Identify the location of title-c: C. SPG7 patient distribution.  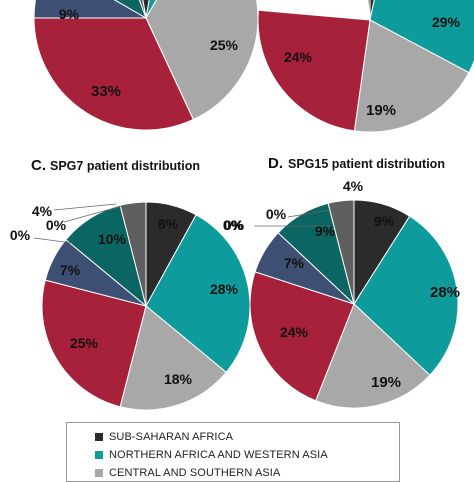
(115, 165).